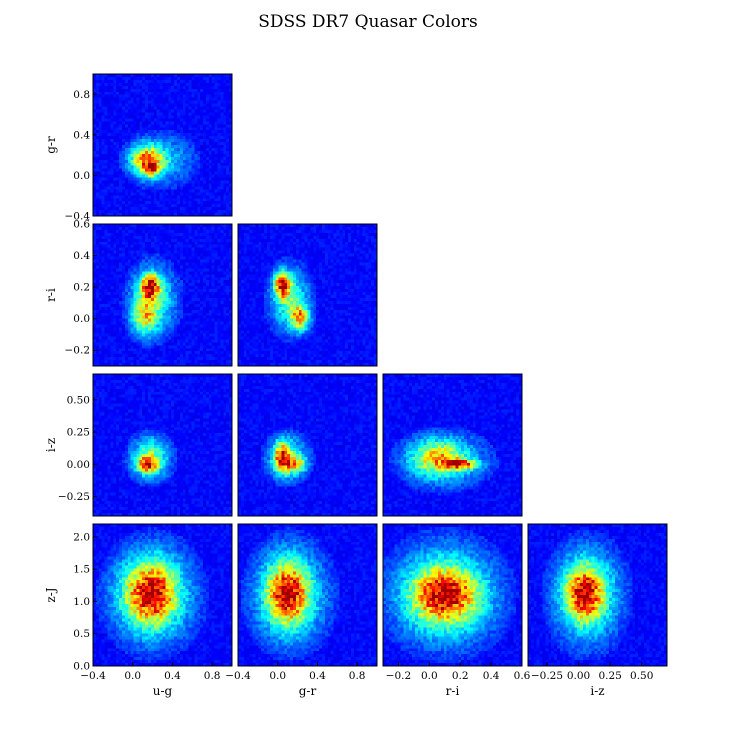 The image size is (740, 740). I want to click on x-tick-label: 0.2, so click(460, 676).